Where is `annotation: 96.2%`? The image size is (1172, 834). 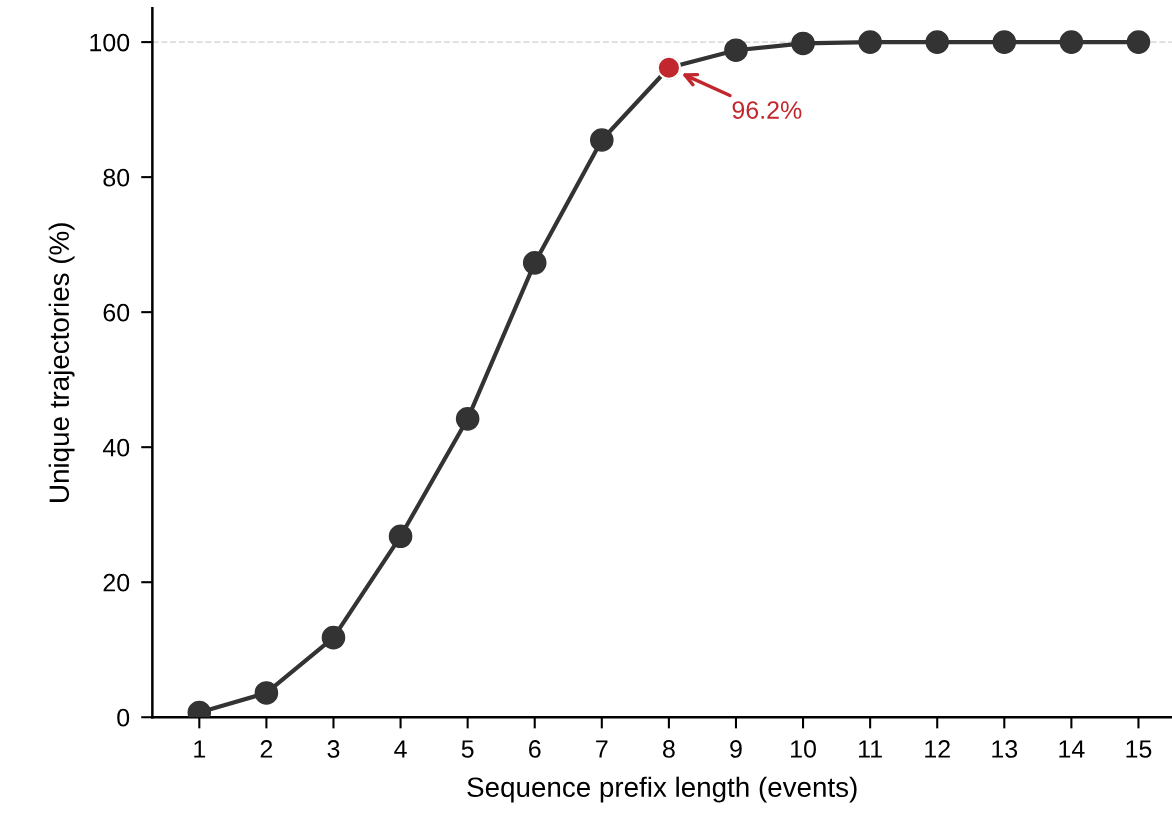
annotation: 96.2% is located at coordinates (767, 110).